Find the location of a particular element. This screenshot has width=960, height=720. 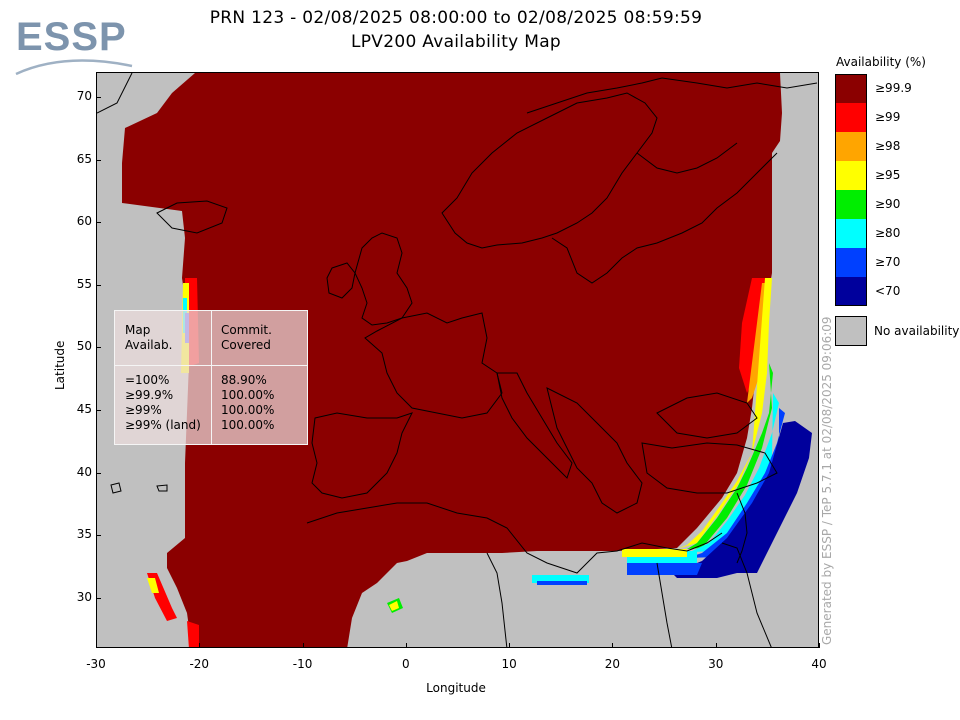

y-tick-label: 55 is located at coordinates (84, 283).